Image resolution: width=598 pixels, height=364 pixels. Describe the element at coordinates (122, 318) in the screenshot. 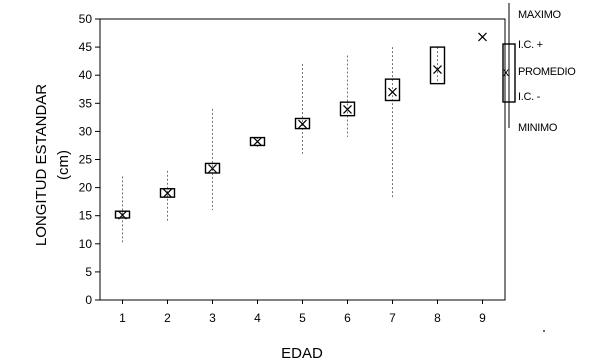

I see `x-tick-label: 1` at that location.